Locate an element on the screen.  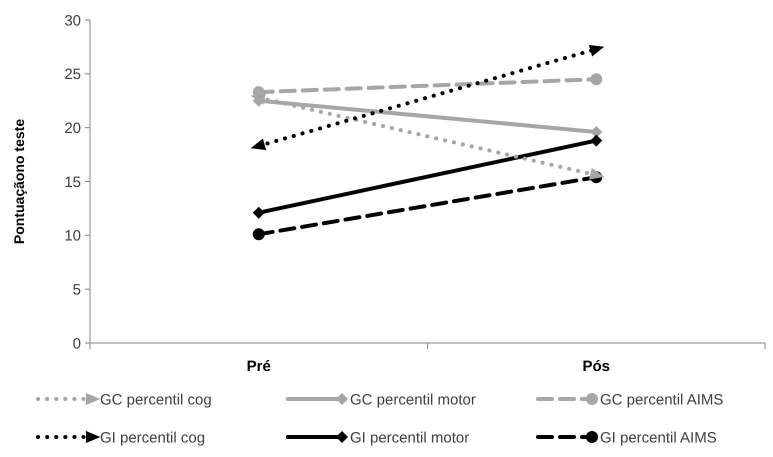
y-tick-label: 5 is located at coordinates (76, 289).